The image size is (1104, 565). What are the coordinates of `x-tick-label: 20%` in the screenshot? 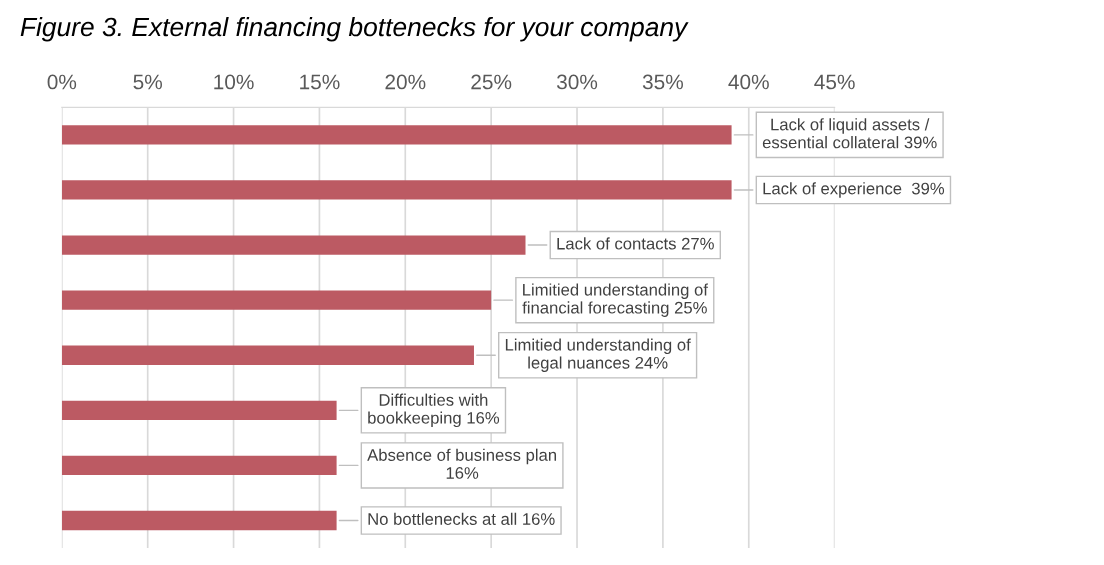 It's located at (405, 82).